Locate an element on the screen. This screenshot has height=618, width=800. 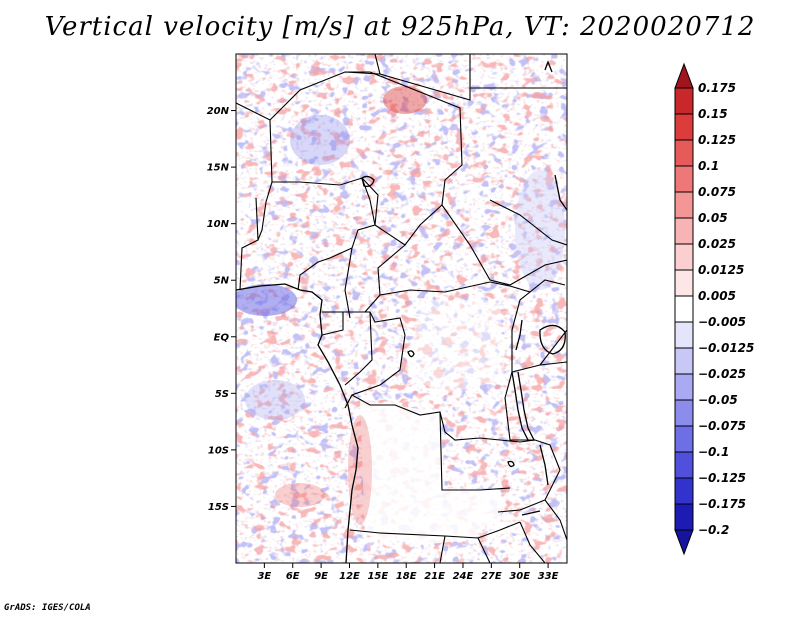
lat-tick-label: 5N is located at coordinates (222, 281).